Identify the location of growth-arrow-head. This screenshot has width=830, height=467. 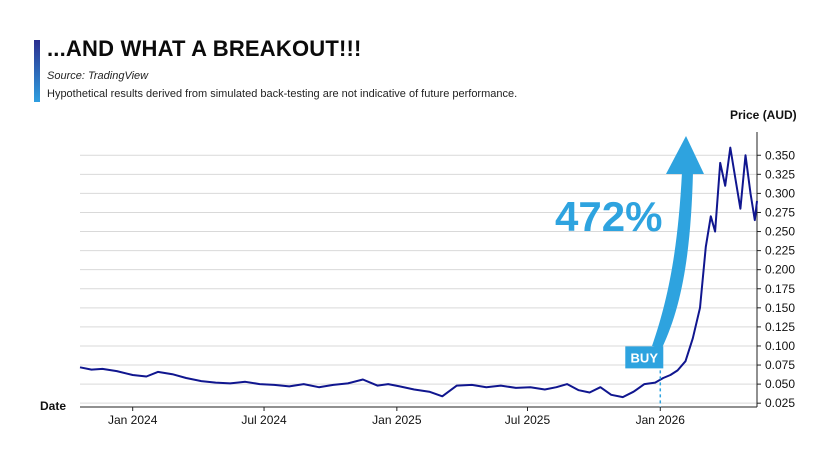
(685, 155).